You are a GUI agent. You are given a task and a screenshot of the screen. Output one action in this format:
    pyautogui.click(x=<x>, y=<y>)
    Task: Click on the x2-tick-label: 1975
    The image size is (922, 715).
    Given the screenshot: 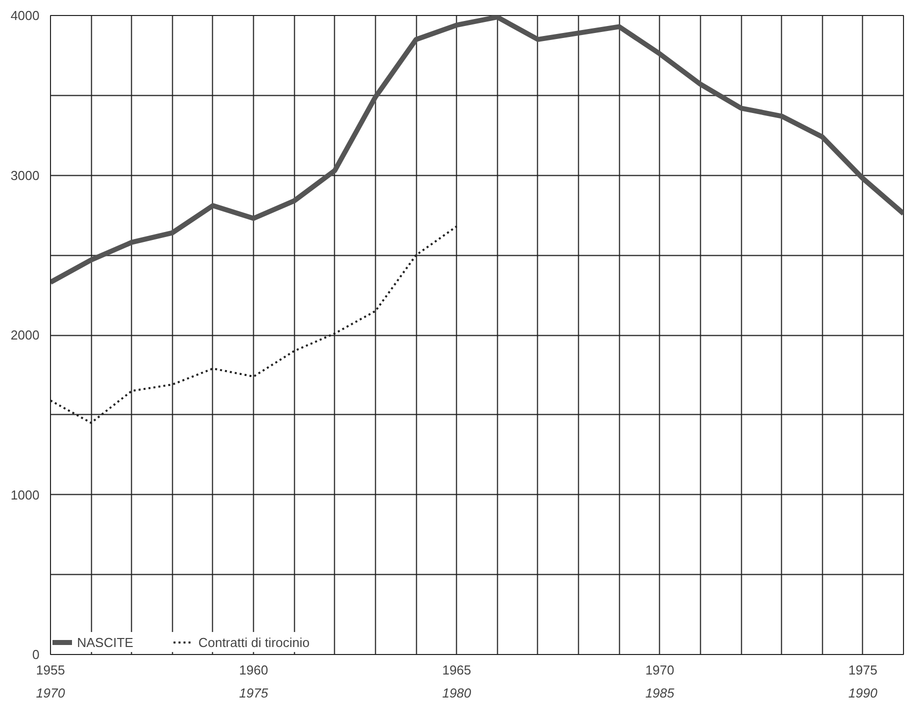 What is the action you would take?
    pyautogui.click(x=254, y=693)
    